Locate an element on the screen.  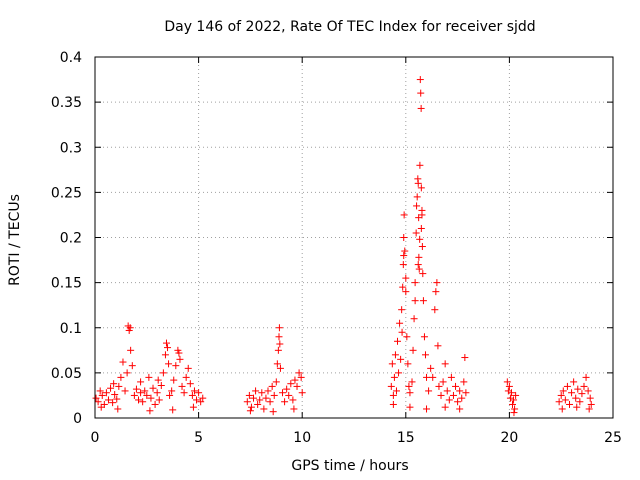
y-tick-label: 0.2 is located at coordinates (71, 239).